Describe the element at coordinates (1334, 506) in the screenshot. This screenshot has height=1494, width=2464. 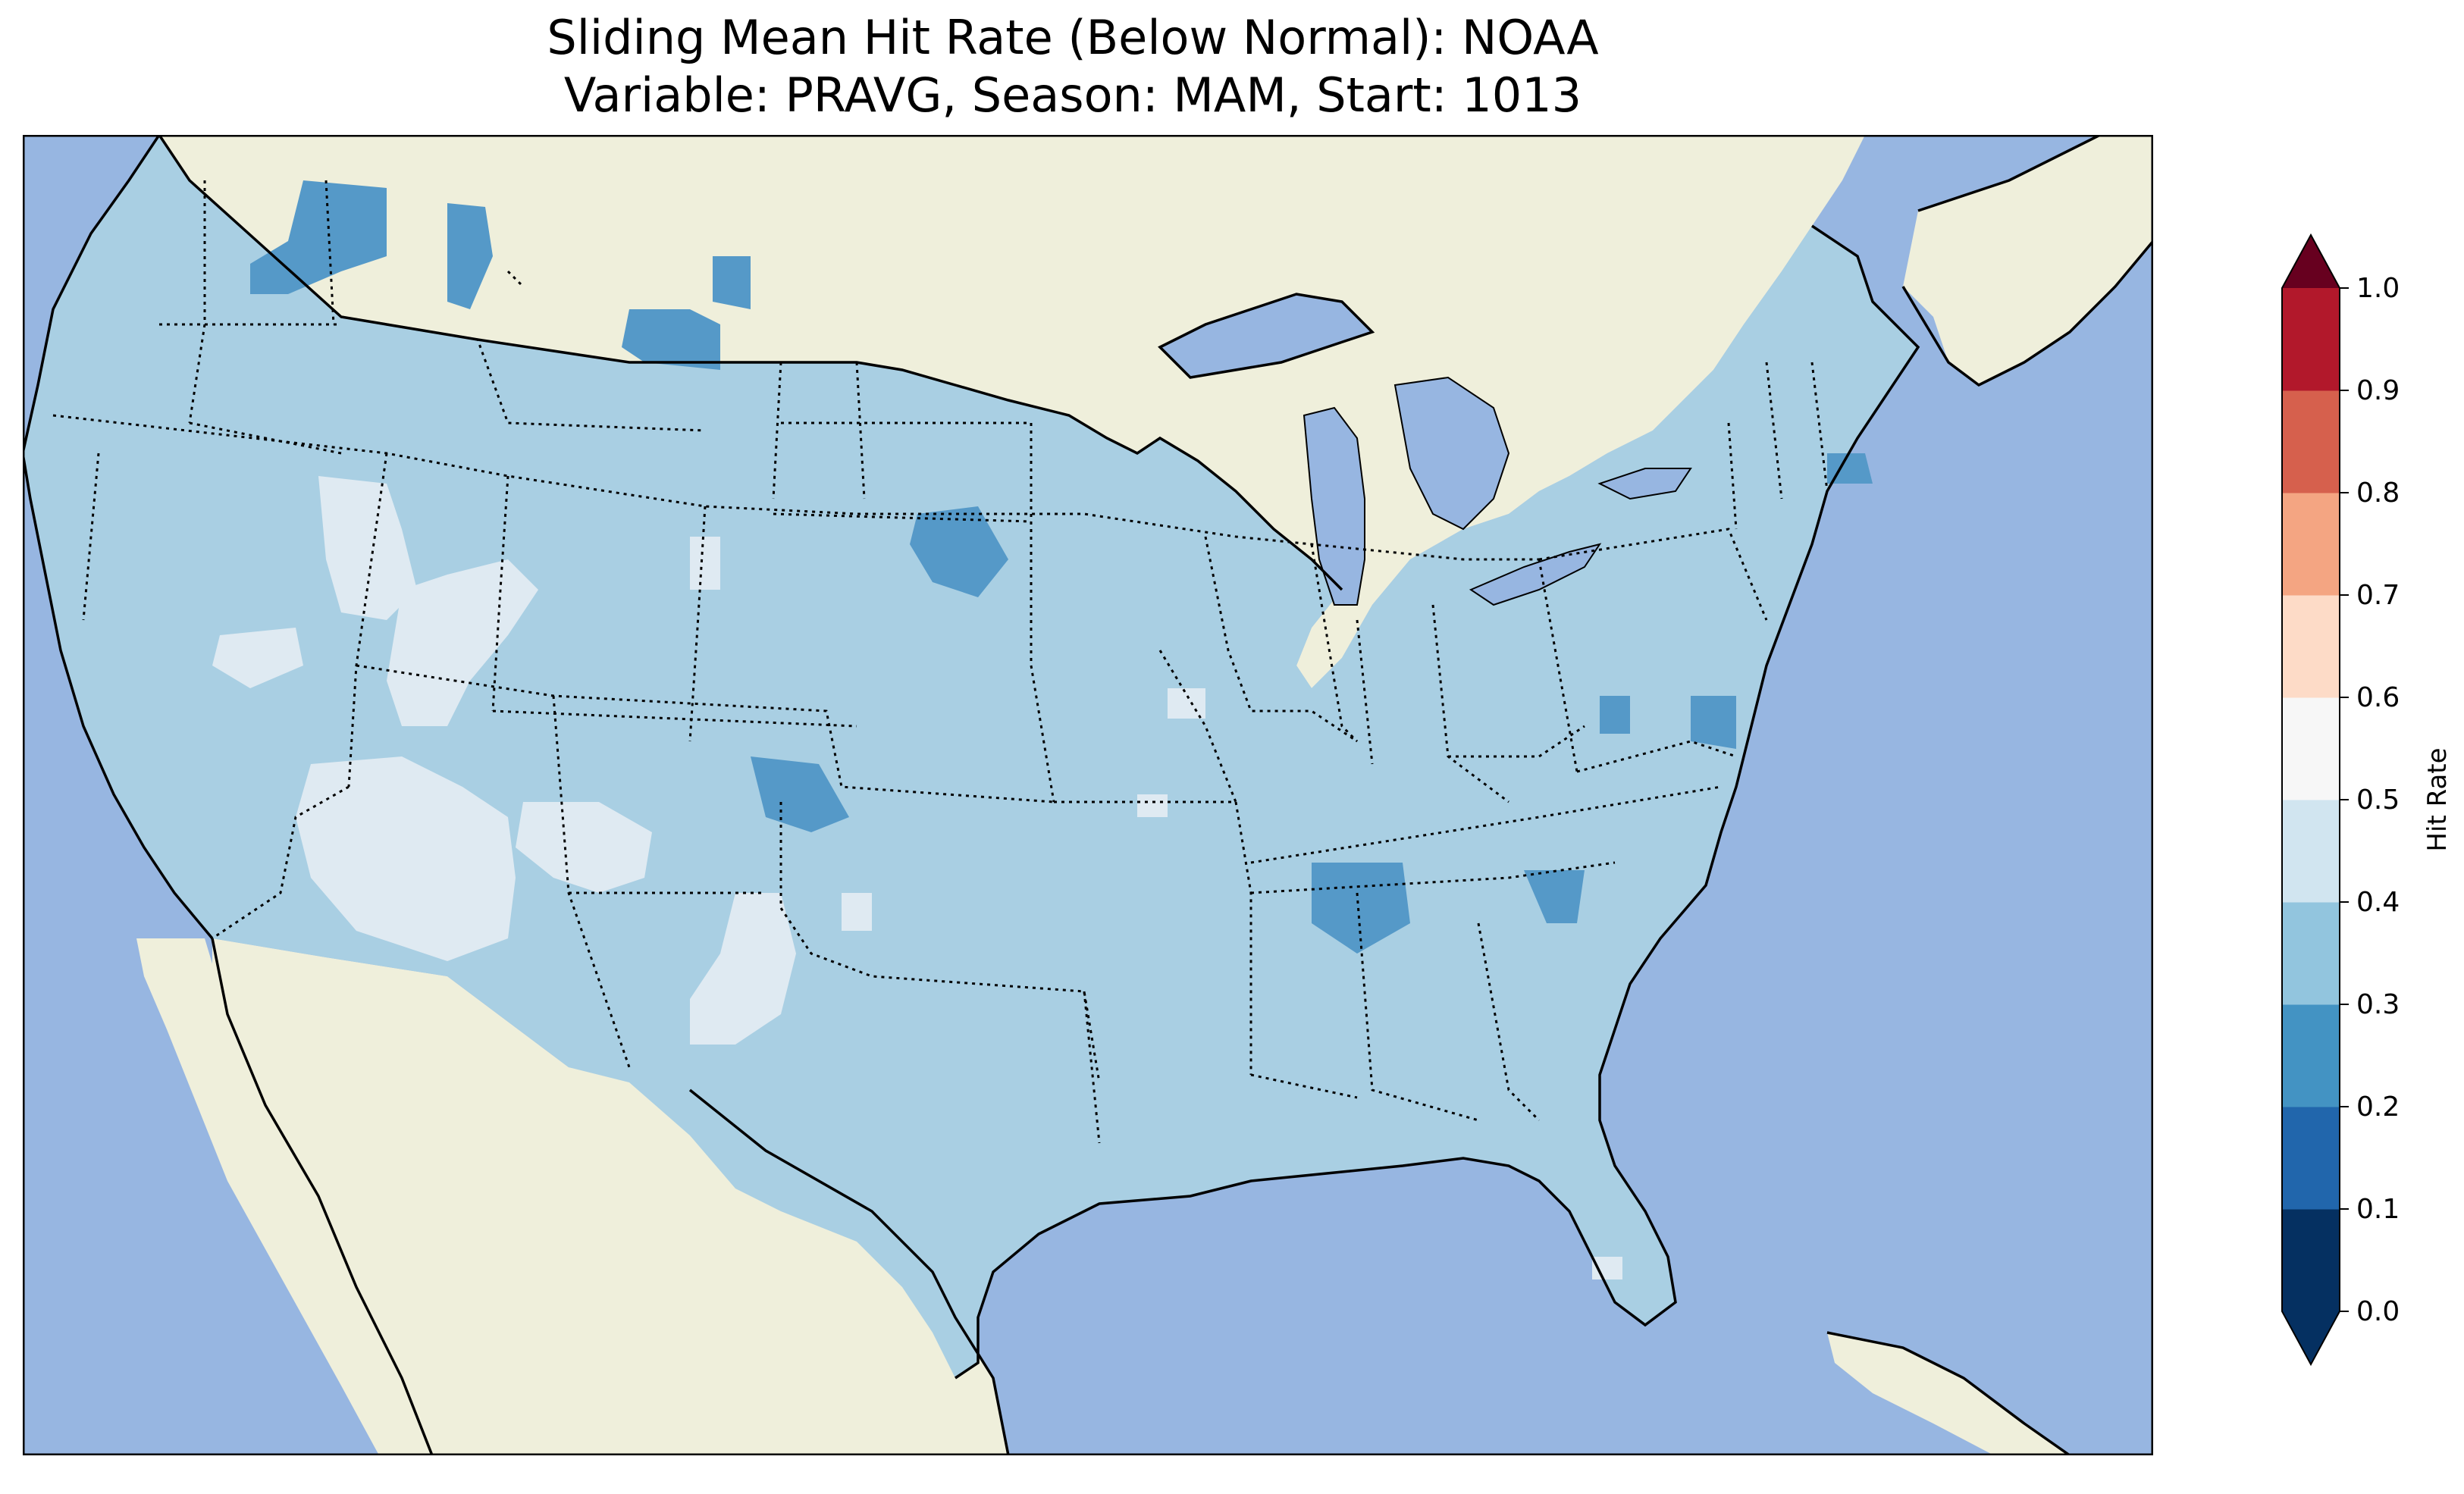
I see `lake-michigan` at that location.